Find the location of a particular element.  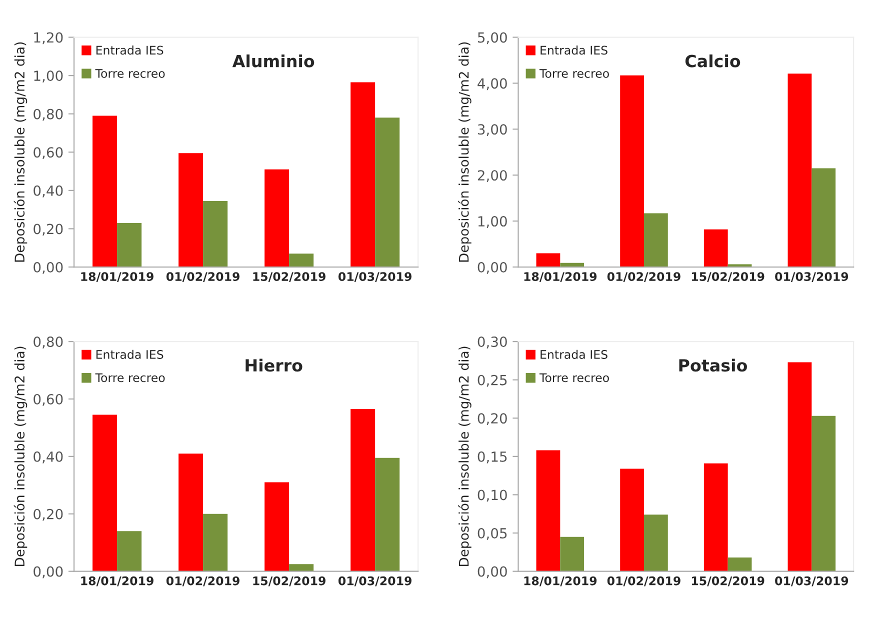

text: Potasio is located at coordinates (713, 365).